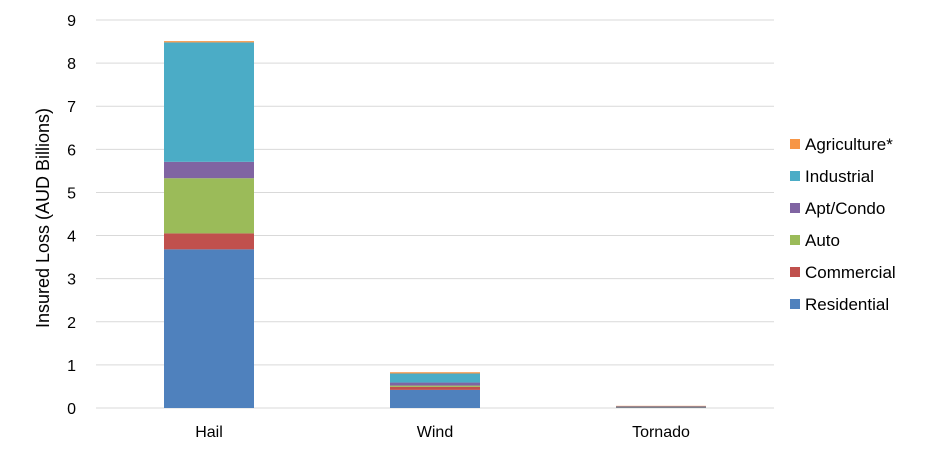 This screenshot has height=458, width=936. I want to click on y-tick-labels: 0 1 2 3 4 5 6 7 8 9, so click(71, 215).